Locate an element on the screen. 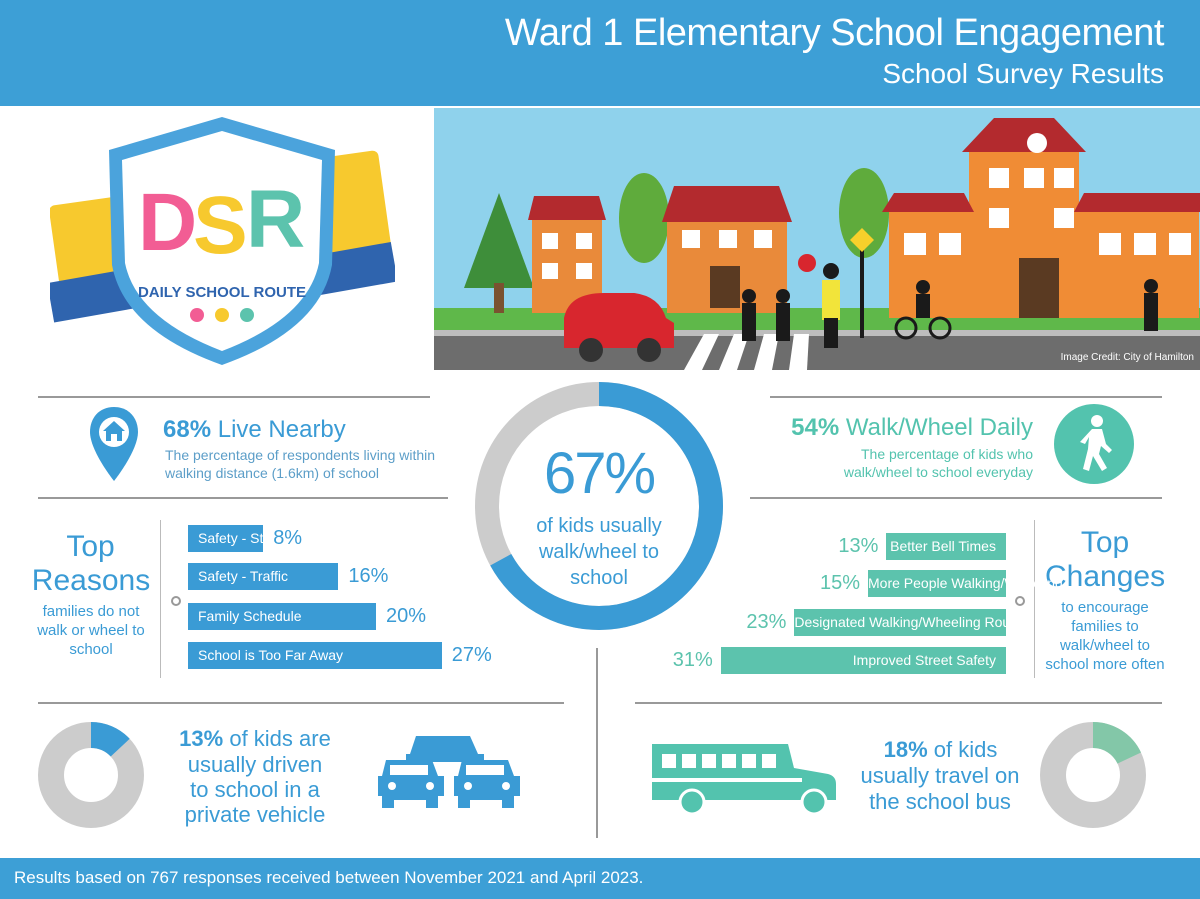 The width and height of the screenshot is (1200, 899). top-reasons-sub-3: school is located at coordinates (91, 649).